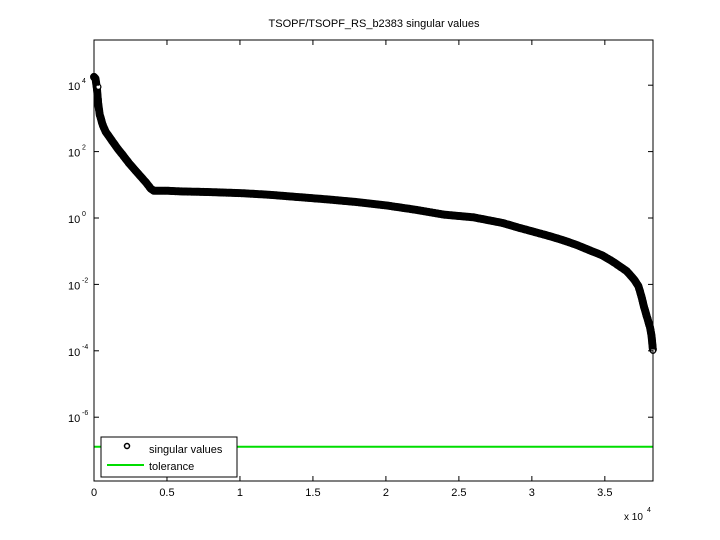  What do you see at coordinates (532, 493) in the screenshot?
I see `x-tick-label: 3` at bounding box center [532, 493].